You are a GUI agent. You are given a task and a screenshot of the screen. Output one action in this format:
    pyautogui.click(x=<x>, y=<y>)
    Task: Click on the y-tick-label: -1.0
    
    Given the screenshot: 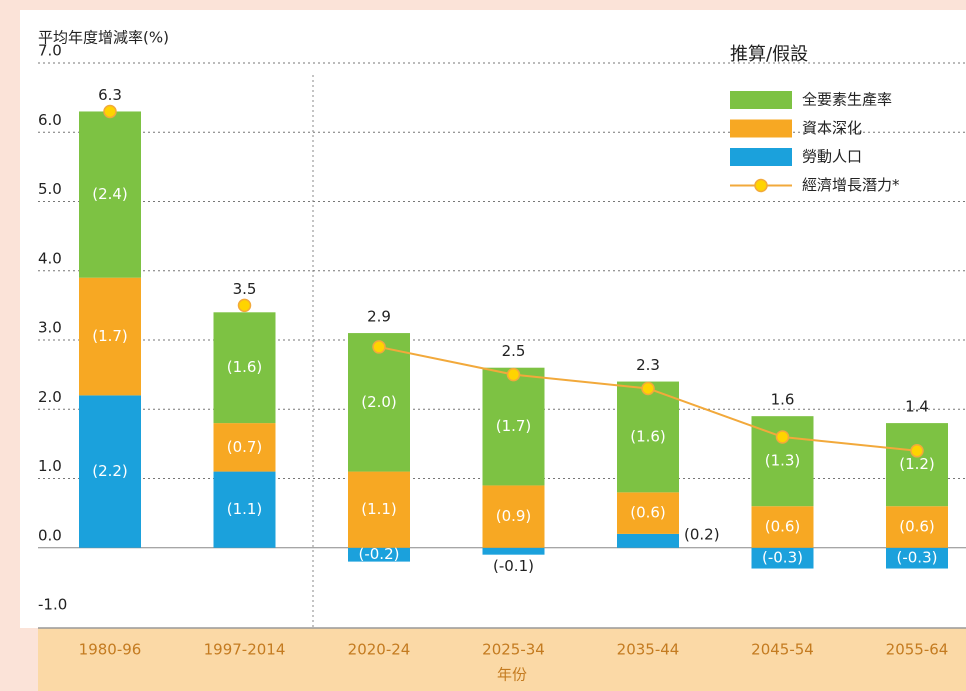 What is the action you would take?
    pyautogui.click(x=52, y=605)
    